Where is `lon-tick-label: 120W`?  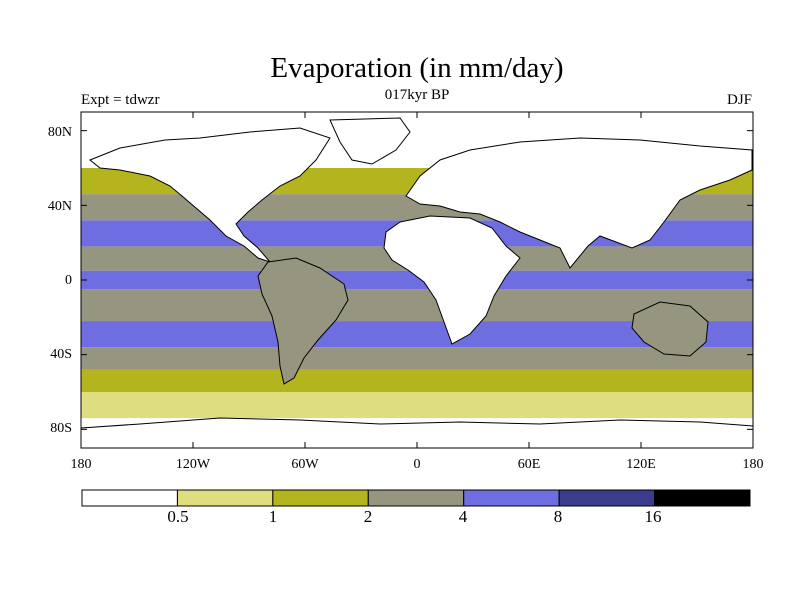 lon-tick-label: 120W is located at coordinates (193, 464).